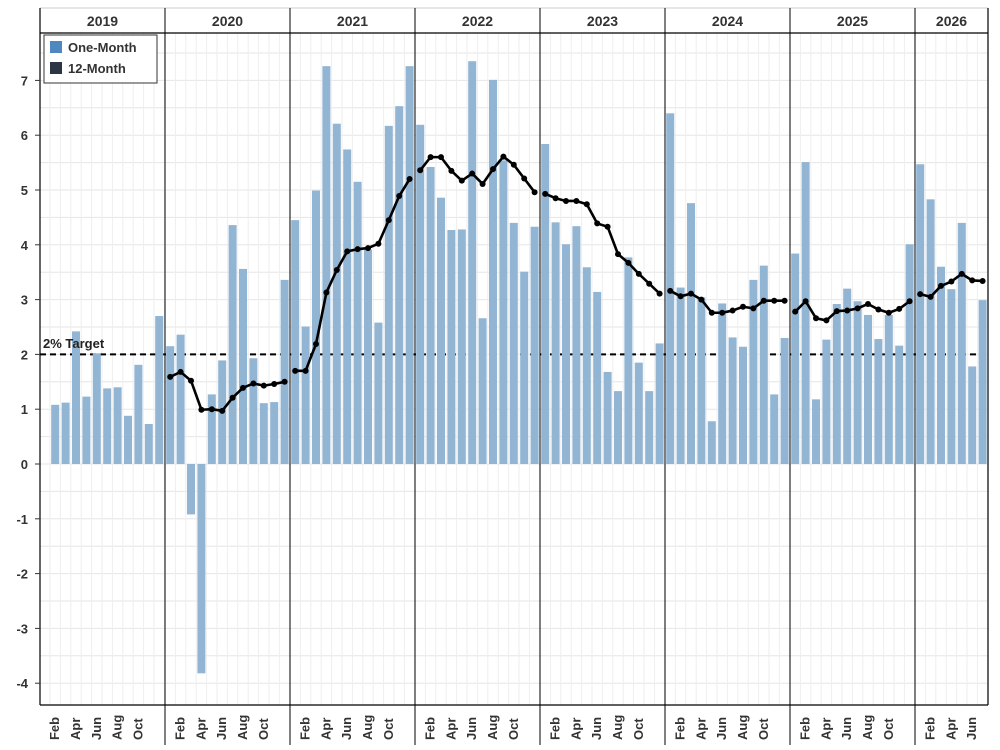 This screenshot has height=750, width=1000. I want to click on year-headers: 2019 2020 2021 2022 2023 2024 2025 2026, so click(527, 21).